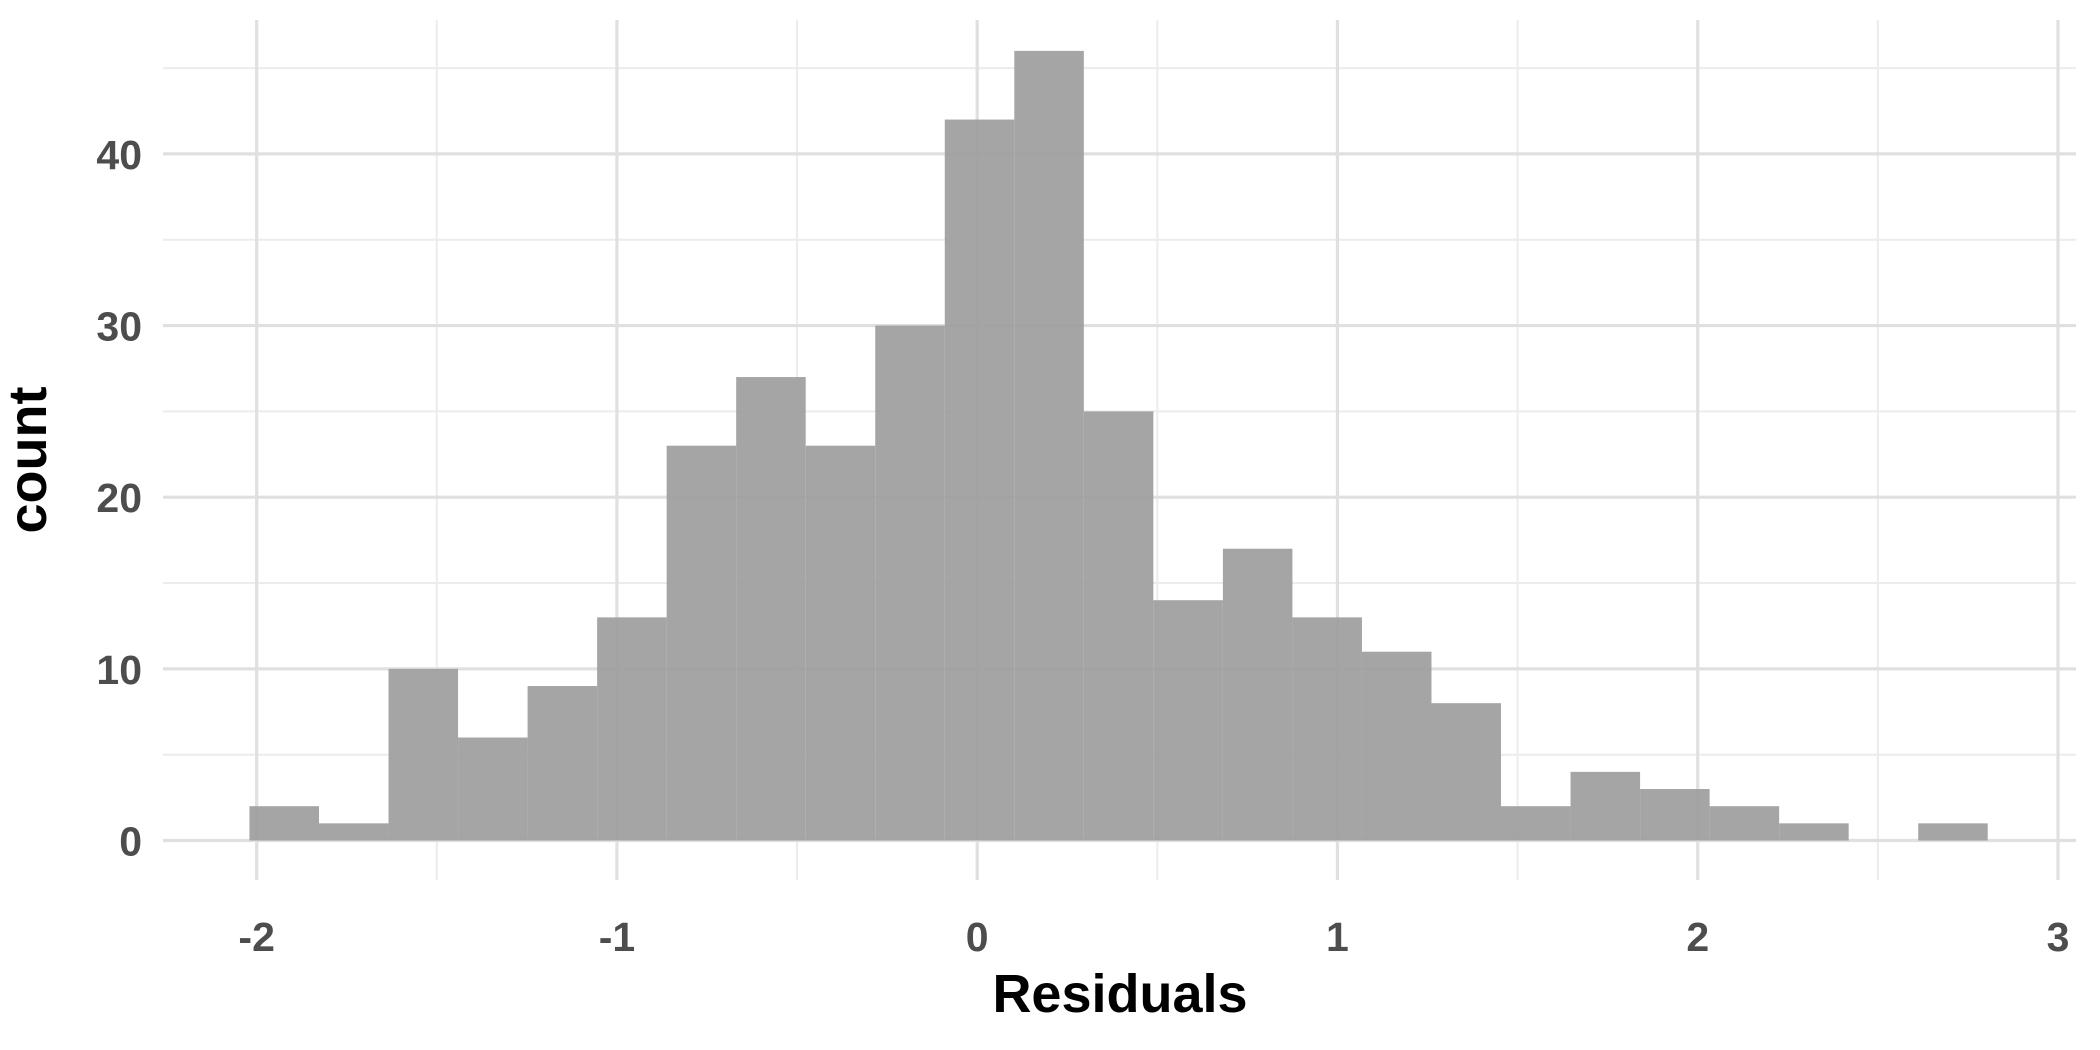  What do you see at coordinates (1153, 937) in the screenshot?
I see `x-axis-tick-labels: -2 -1 0 1 2 3` at bounding box center [1153, 937].